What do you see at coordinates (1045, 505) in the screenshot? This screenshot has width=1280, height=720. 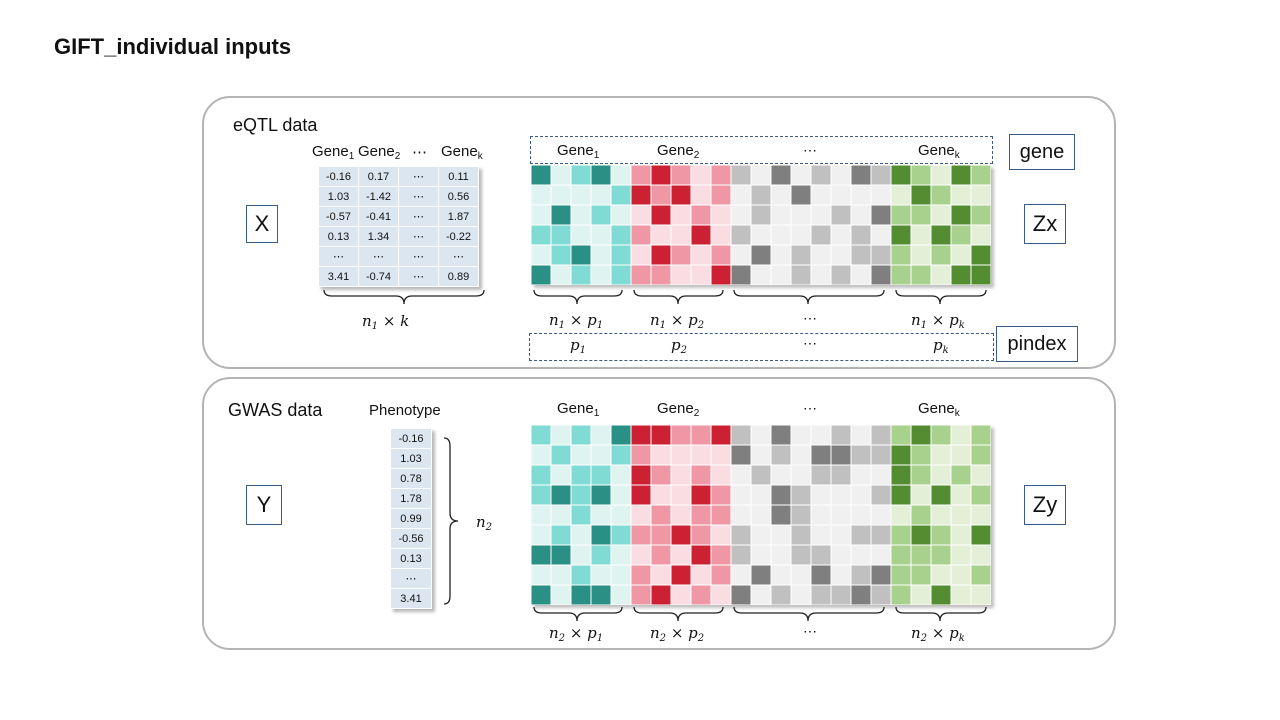 I see `zy-matrix-label: Zy` at bounding box center [1045, 505].